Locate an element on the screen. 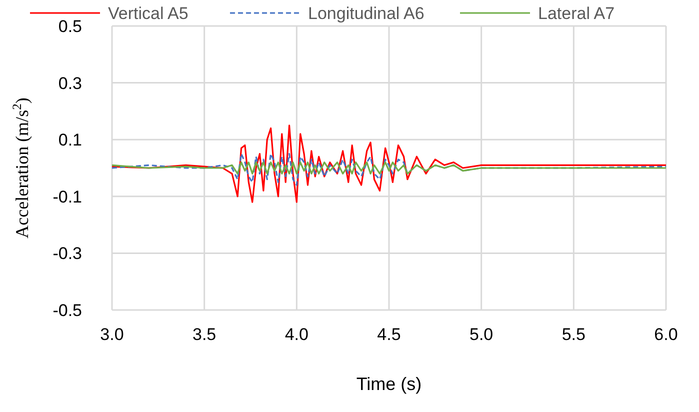  x-axis-title: Time (s) is located at coordinates (389, 384).